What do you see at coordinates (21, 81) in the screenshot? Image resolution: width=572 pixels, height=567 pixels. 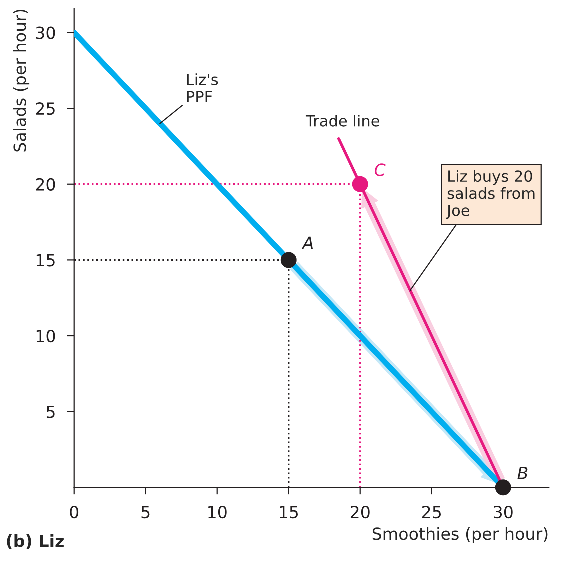 I see `y-axis-title: Salads (per hour)` at bounding box center [21, 81].